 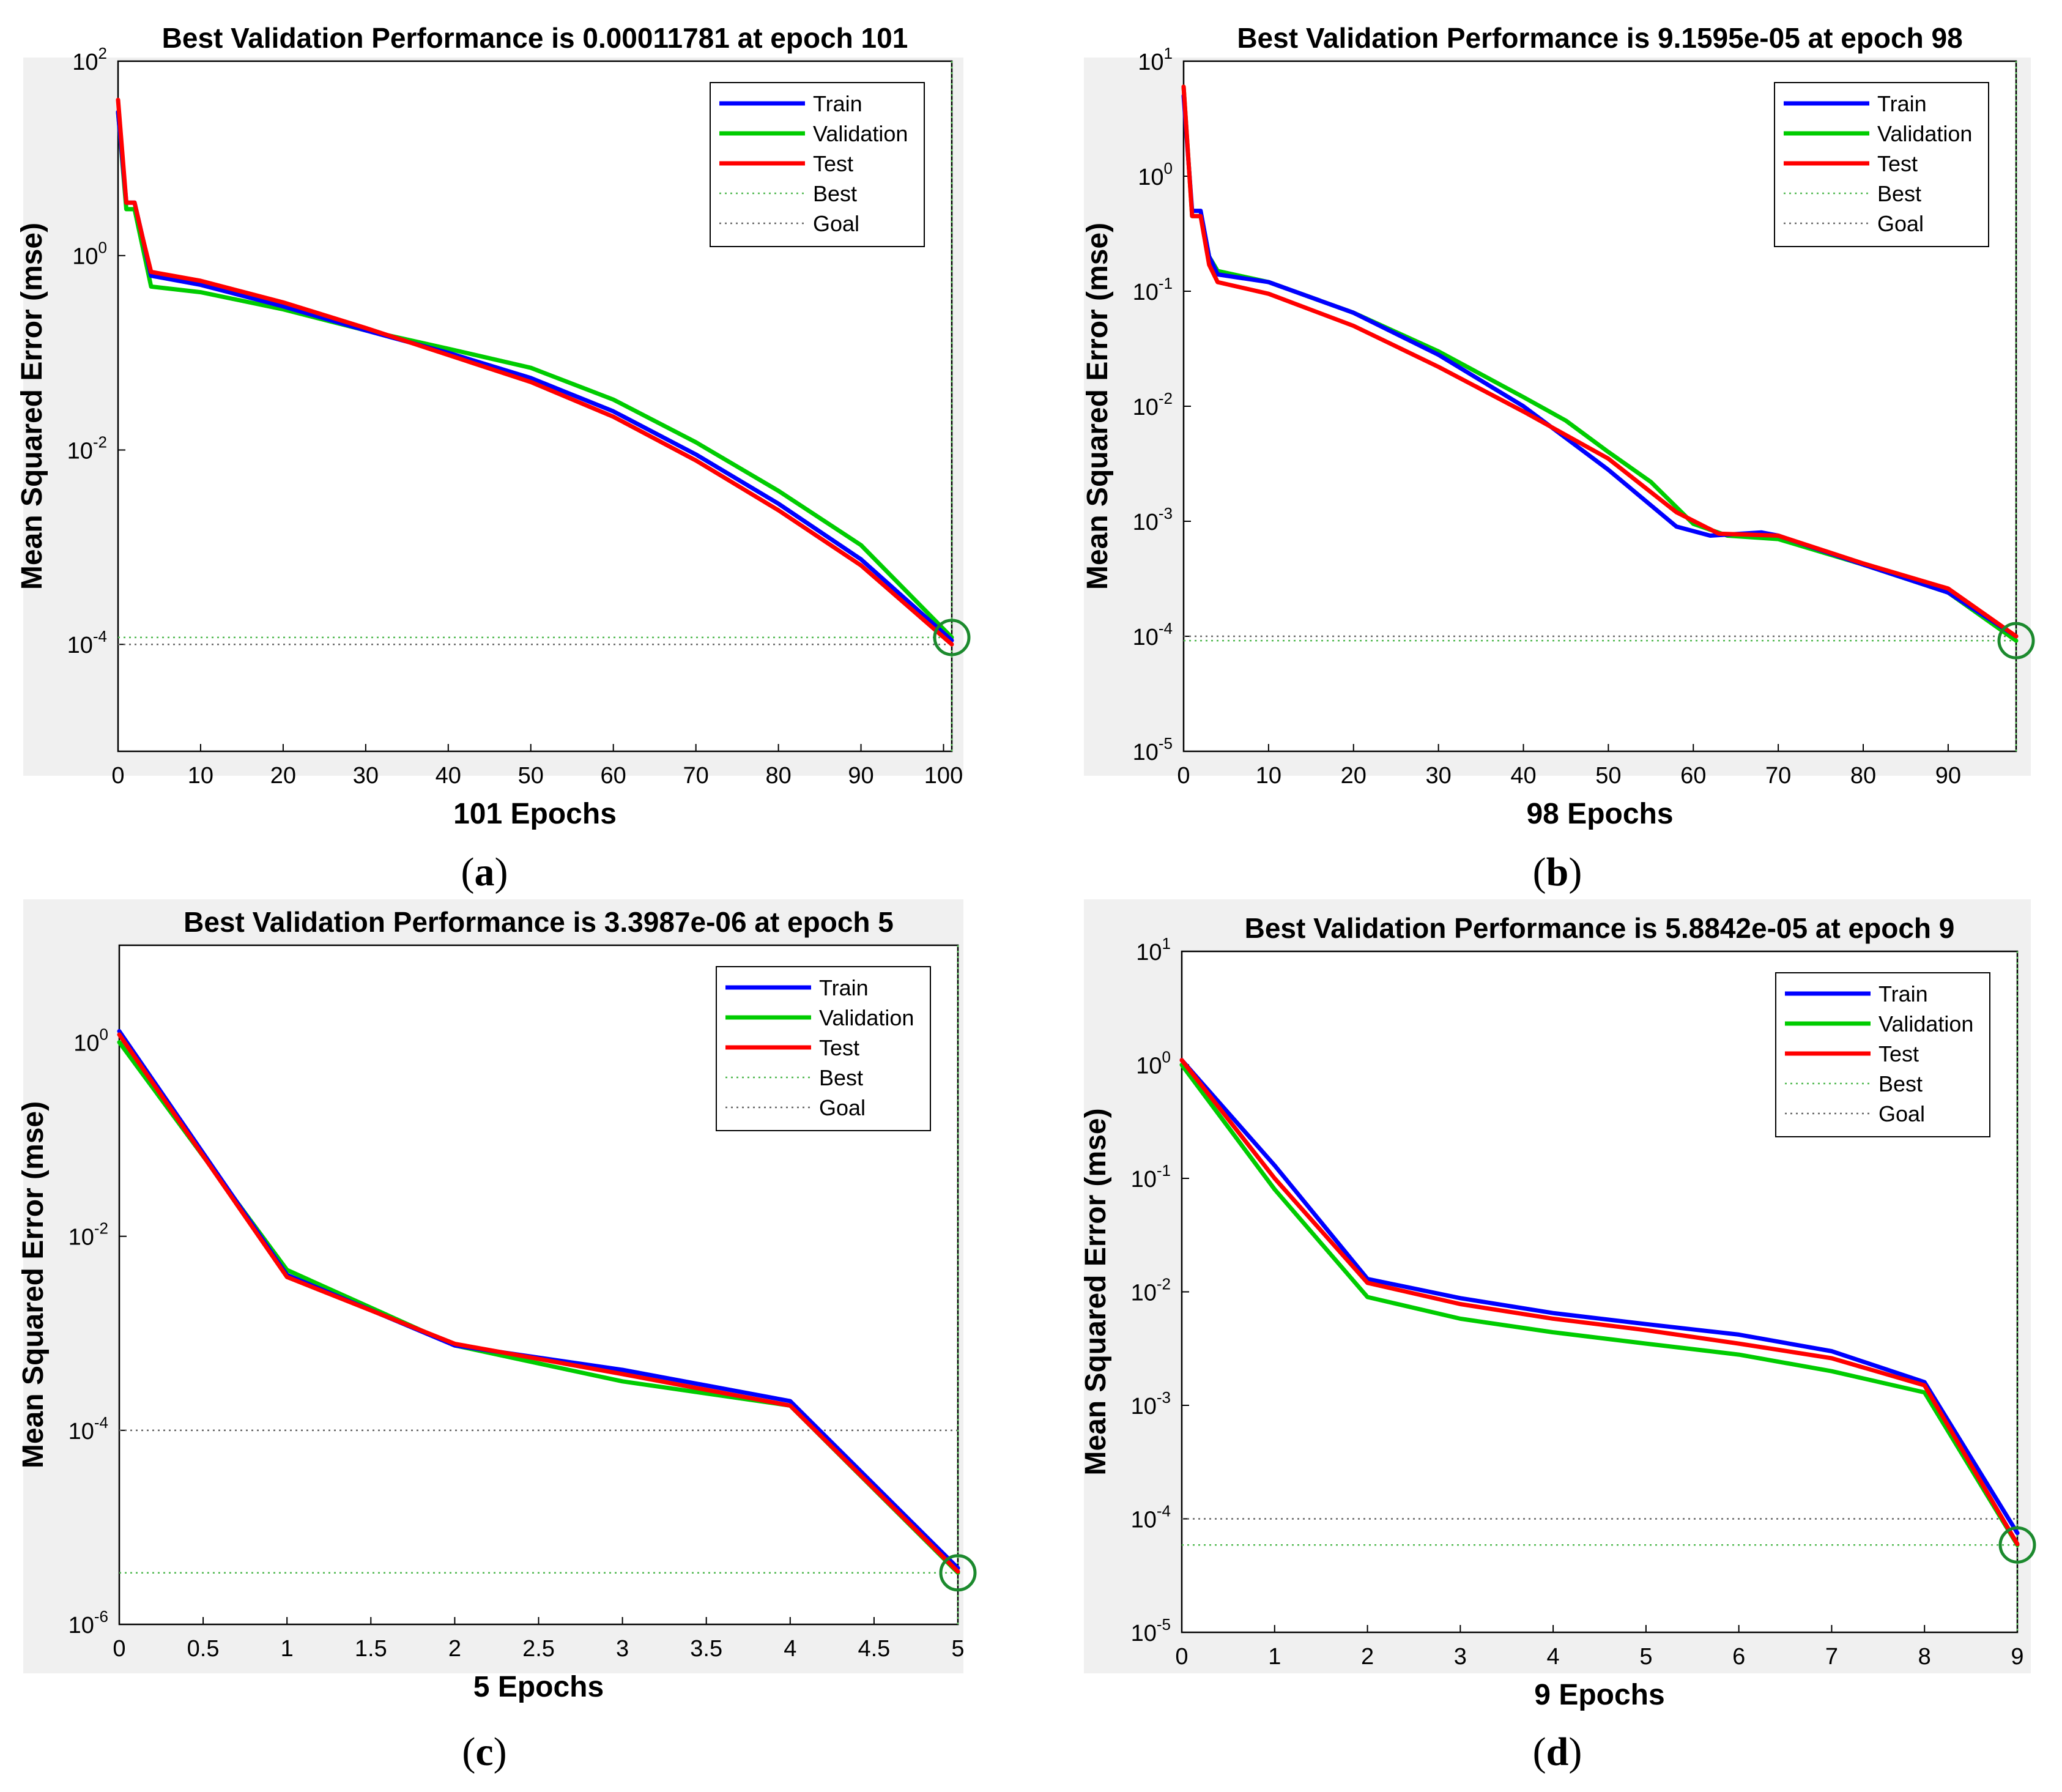 I want to click on y-tick-label: 10², so click(x=89, y=59).